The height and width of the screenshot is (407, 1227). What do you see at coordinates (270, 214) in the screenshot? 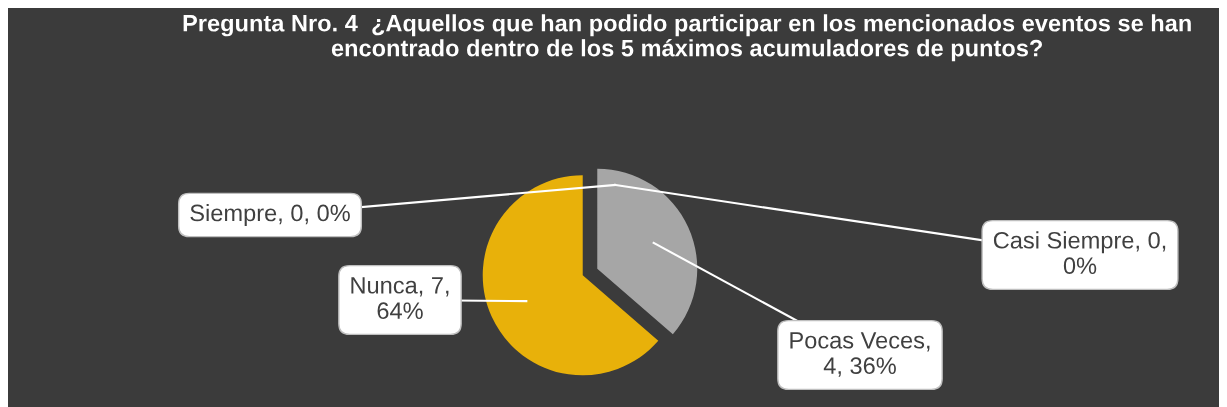
I see `category-label: Siempre, 0, 0%` at bounding box center [270, 214].